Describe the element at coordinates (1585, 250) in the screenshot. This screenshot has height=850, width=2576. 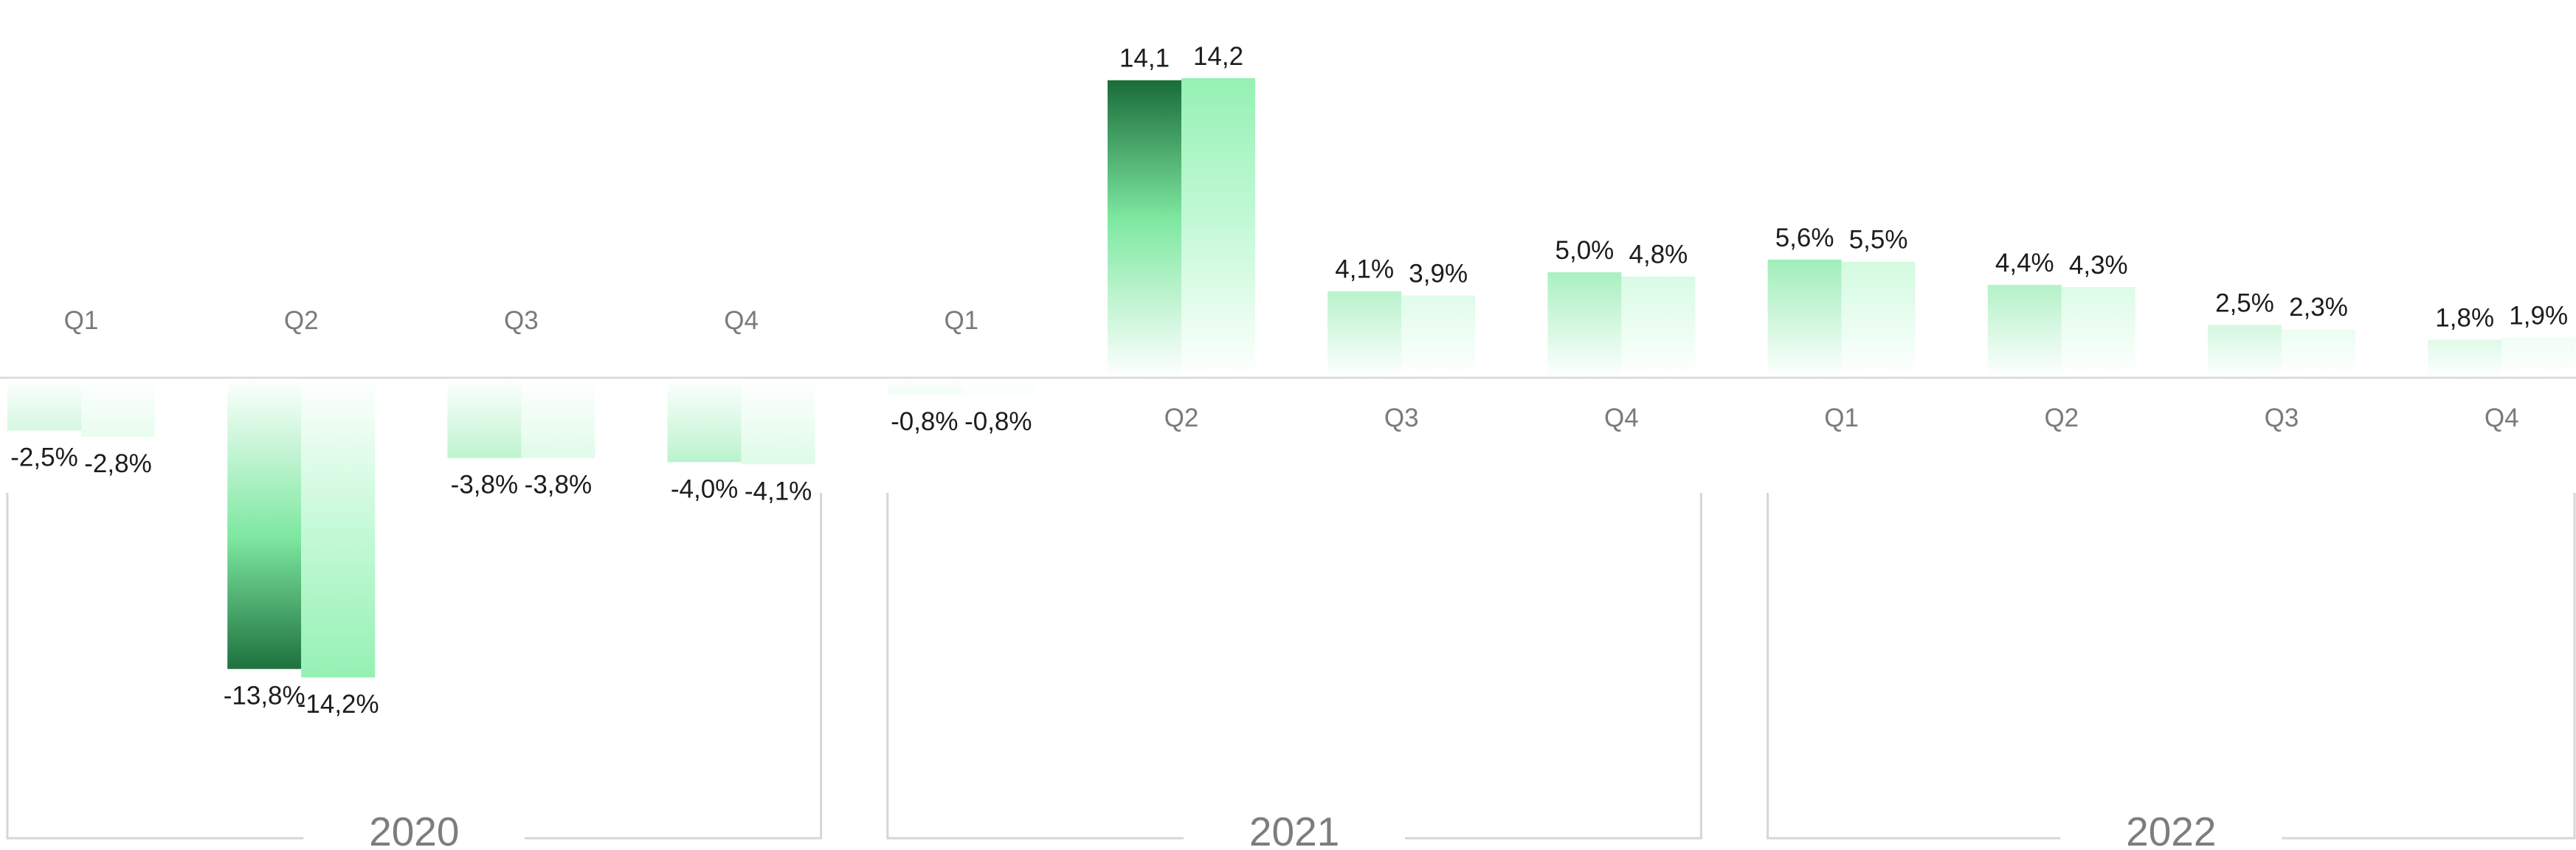
I see `value-label: 5,0%` at that location.